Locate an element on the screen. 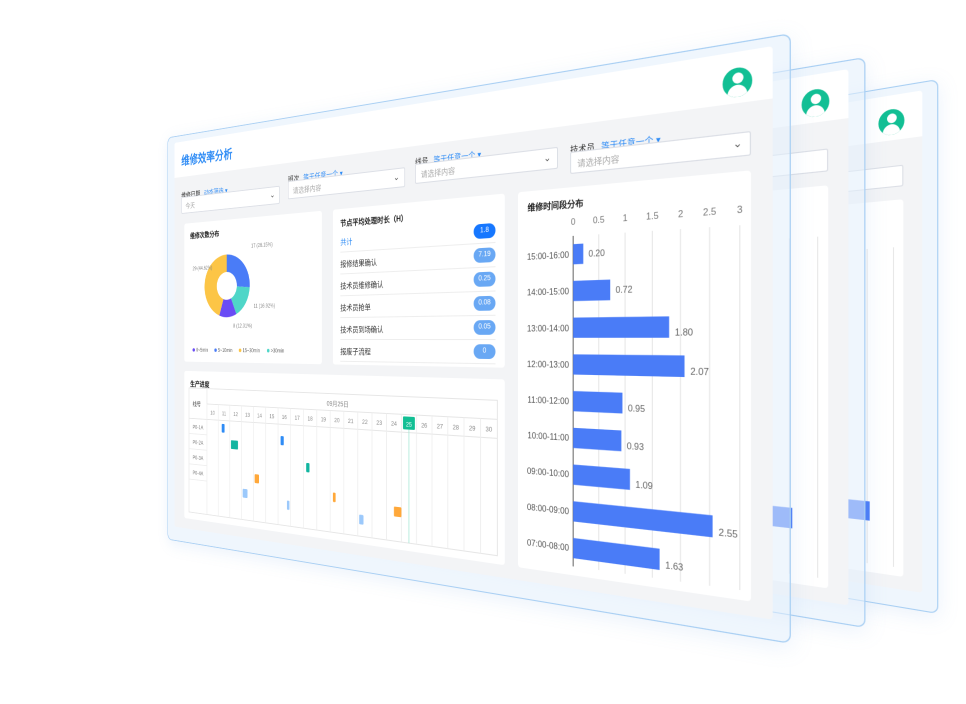 This screenshot has height=704, width=966. x-tick-label: 1.5 is located at coordinates (652, 217).